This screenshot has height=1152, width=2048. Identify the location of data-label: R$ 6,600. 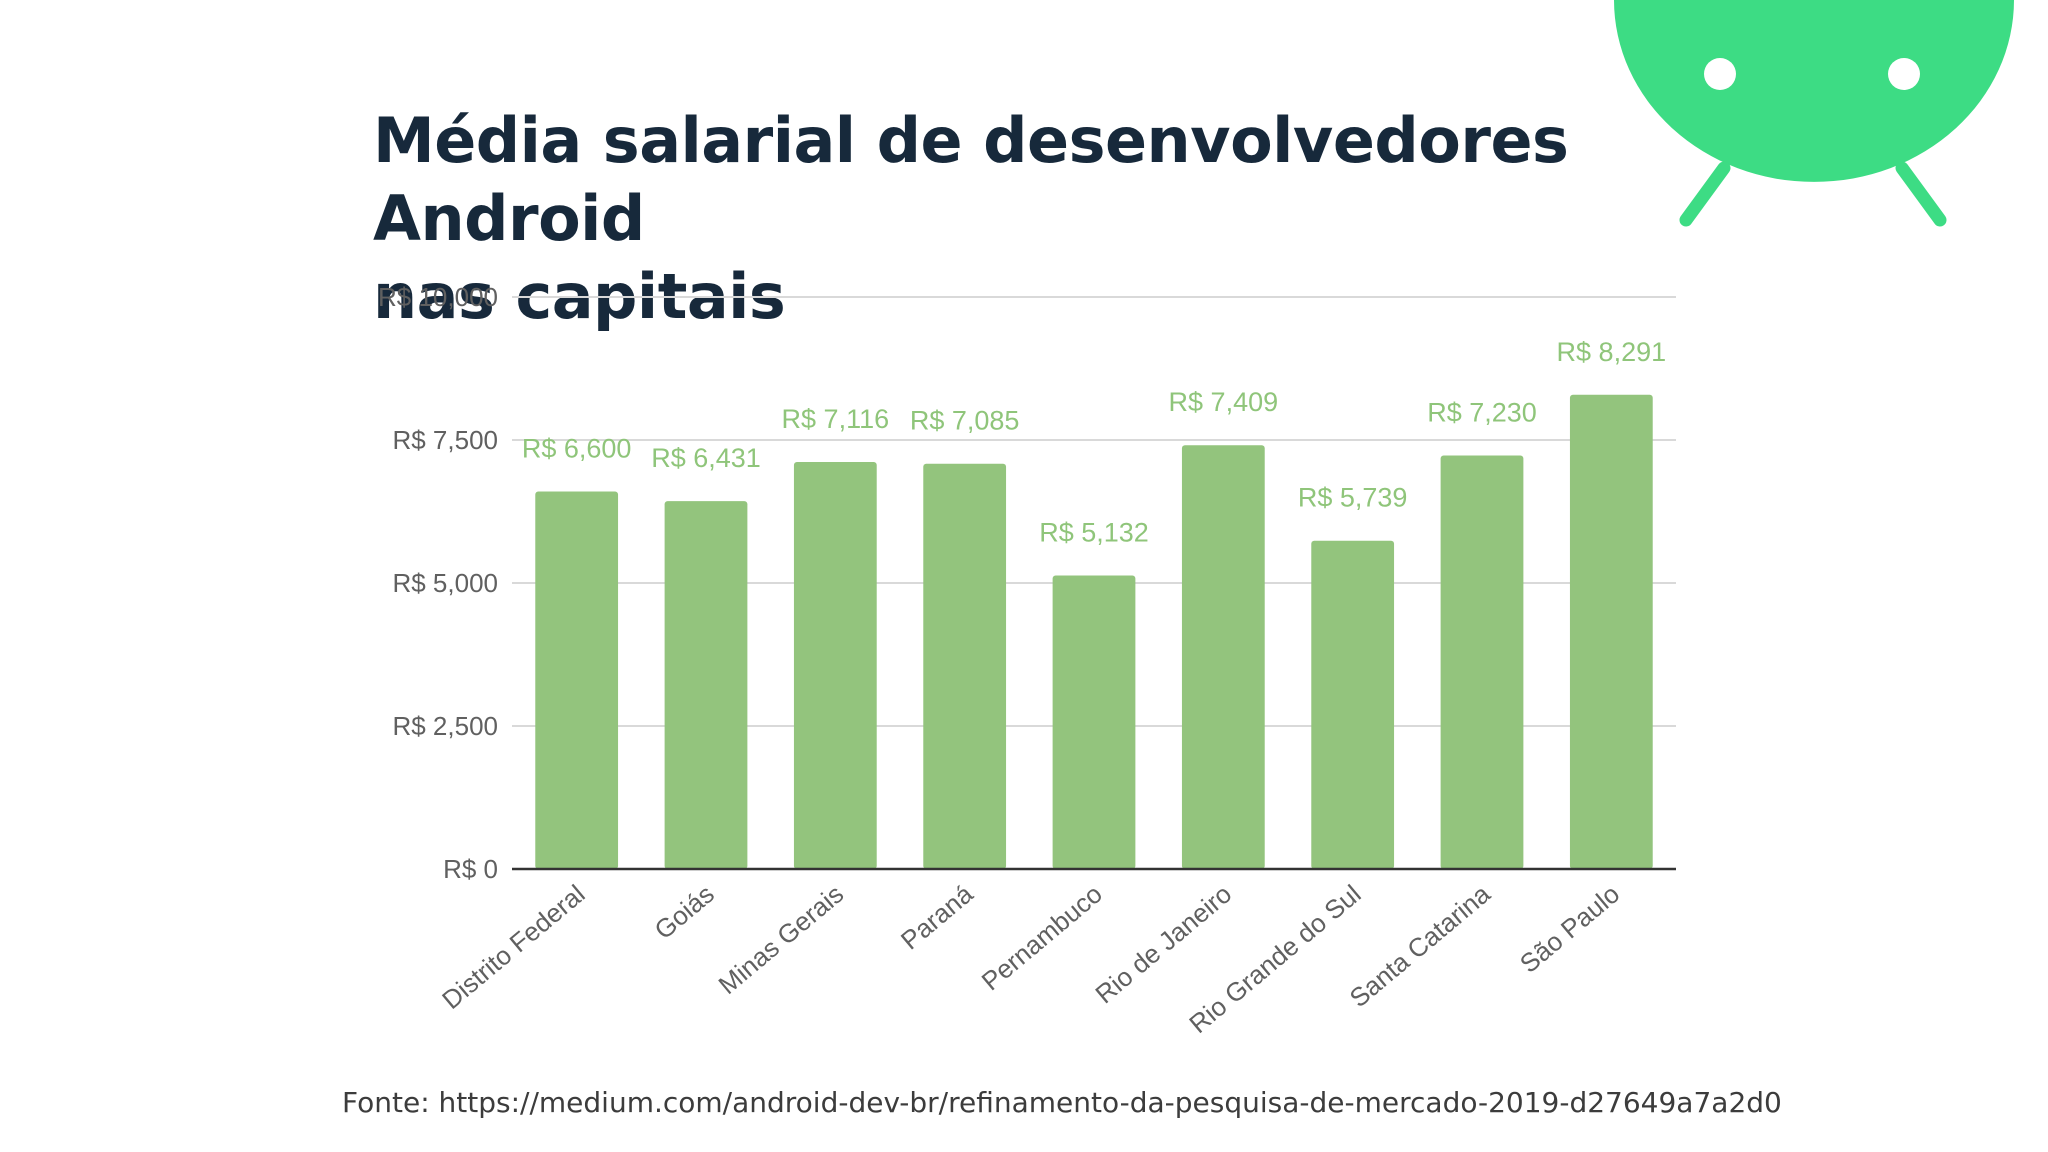
(577, 448).